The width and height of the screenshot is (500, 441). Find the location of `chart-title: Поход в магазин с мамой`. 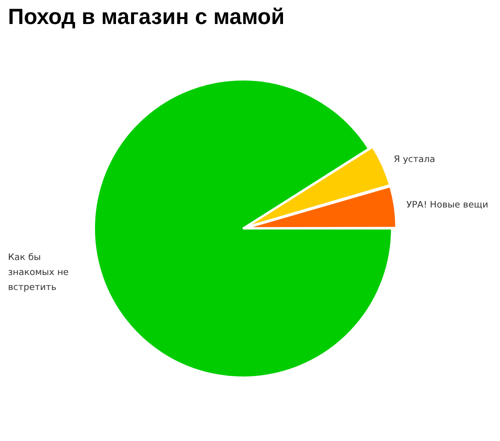

chart-title: Поход в магазин с мамой is located at coordinates (146, 17).